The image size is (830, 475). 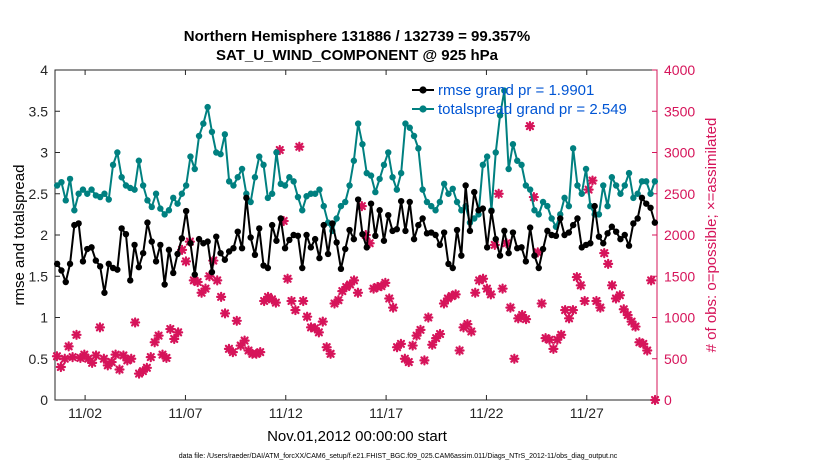 What do you see at coordinates (711, 235) in the screenshot?
I see `y-axis-right-label: # of obs: o=possible; ×=assimilated` at bounding box center [711, 235].